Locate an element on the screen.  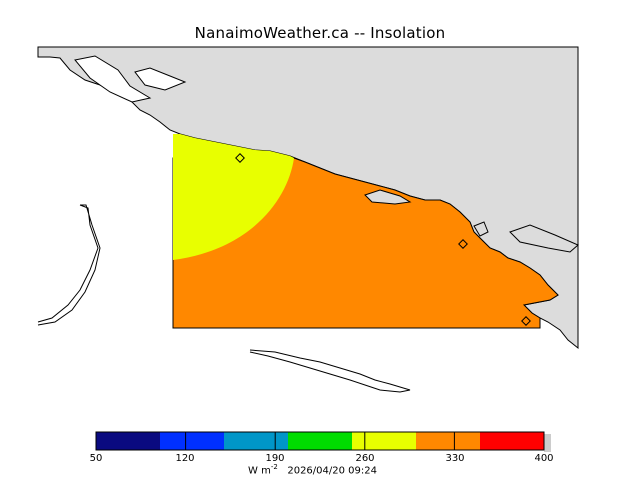
color-bar is located at coordinates (323, 441).